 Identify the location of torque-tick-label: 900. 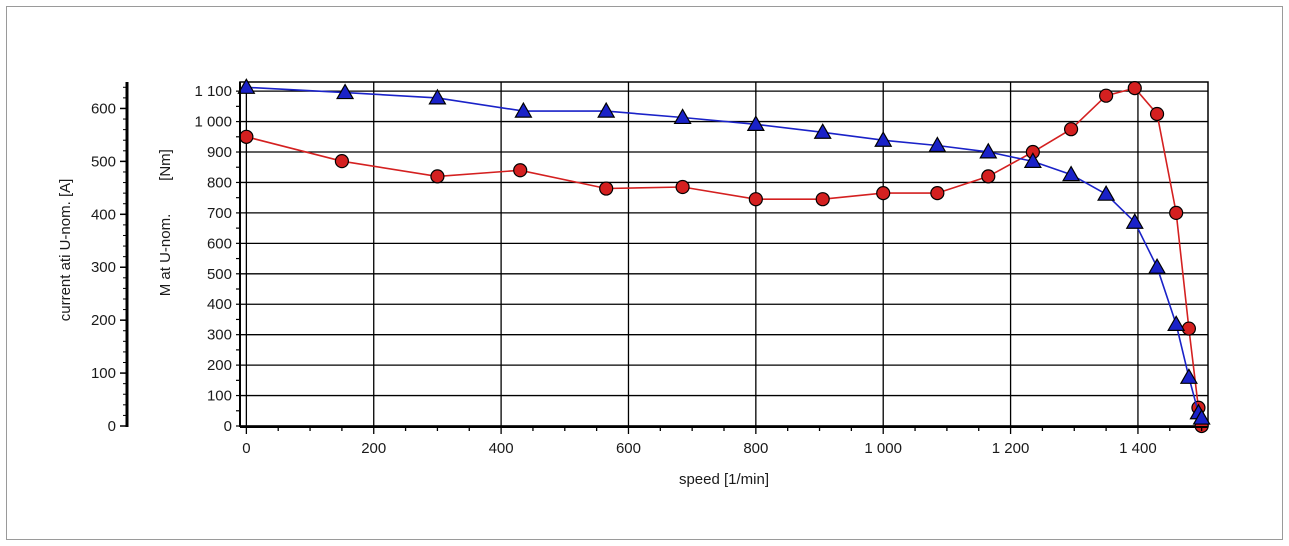
(219, 152).